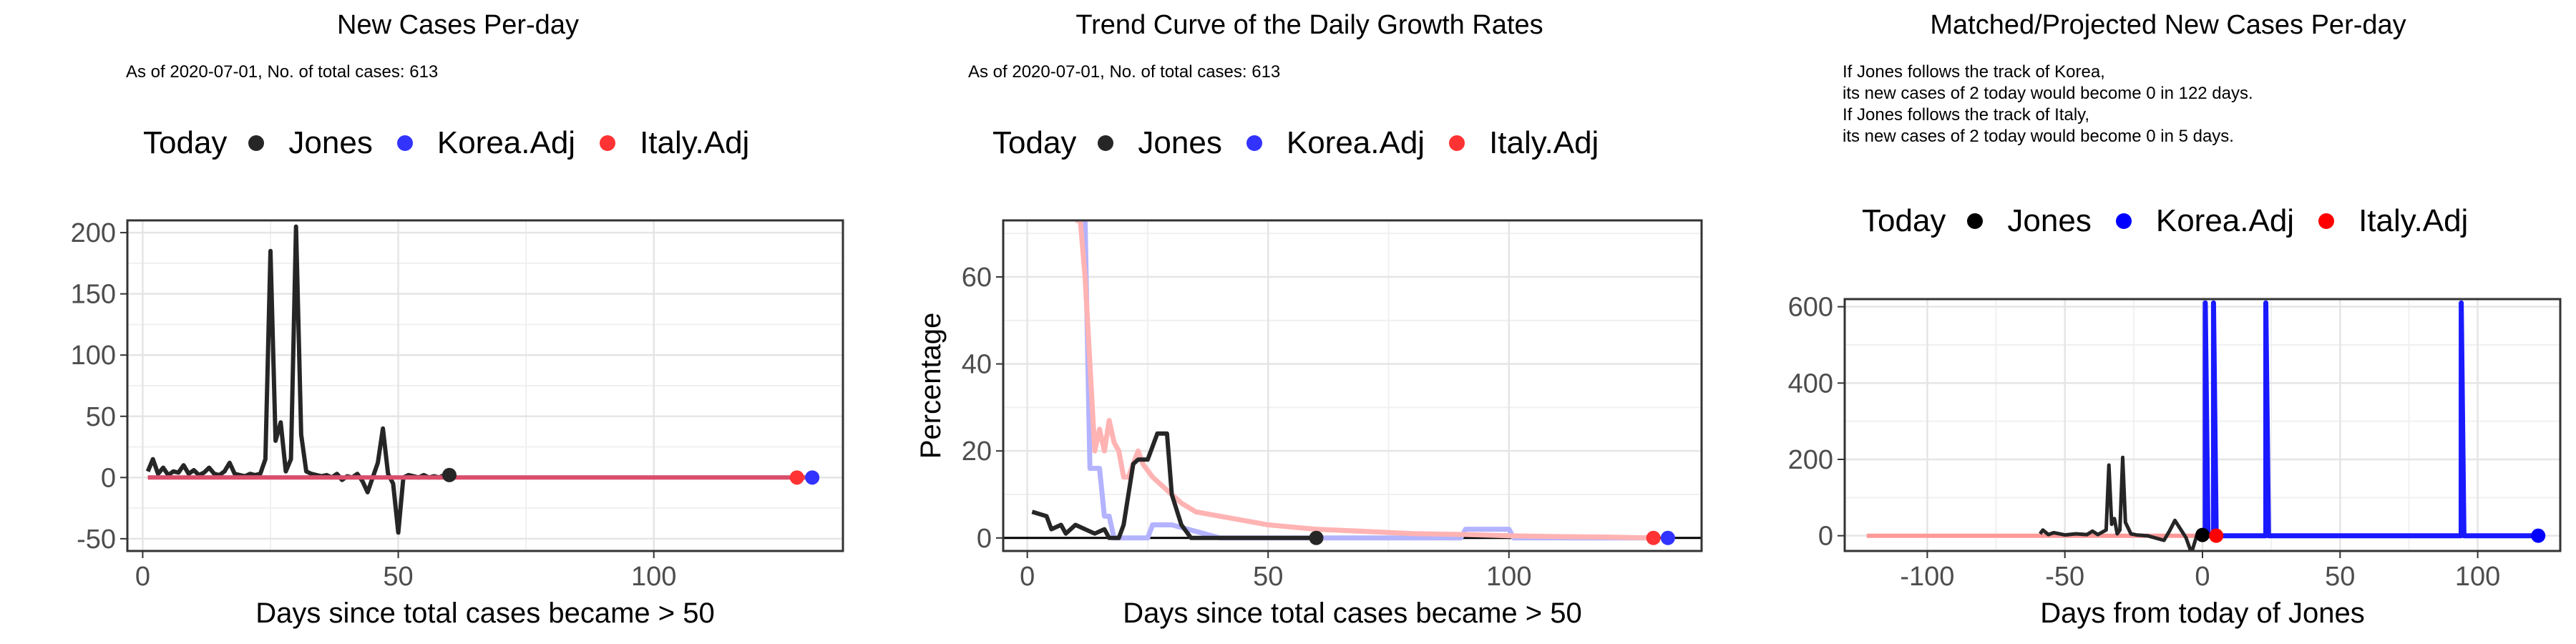 This screenshot has width=2576, height=644. Describe the element at coordinates (2202, 613) in the screenshot. I see `x-axis-title: Days from today of Jones` at that location.